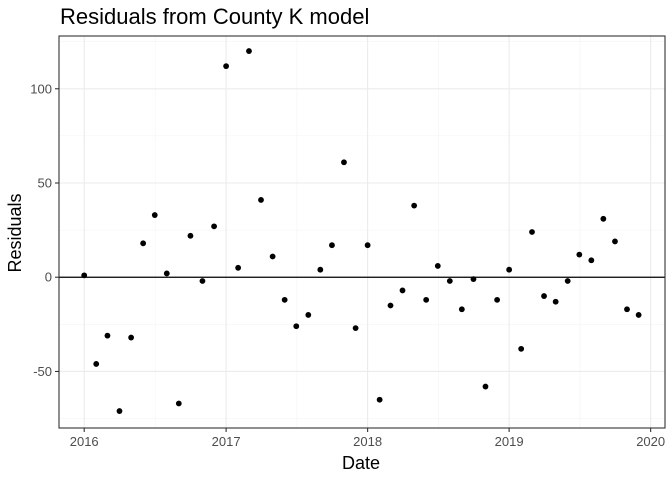 This screenshot has width=672, height=480. What do you see at coordinates (509, 441) in the screenshot?
I see `x-tick-label: 2019` at bounding box center [509, 441].